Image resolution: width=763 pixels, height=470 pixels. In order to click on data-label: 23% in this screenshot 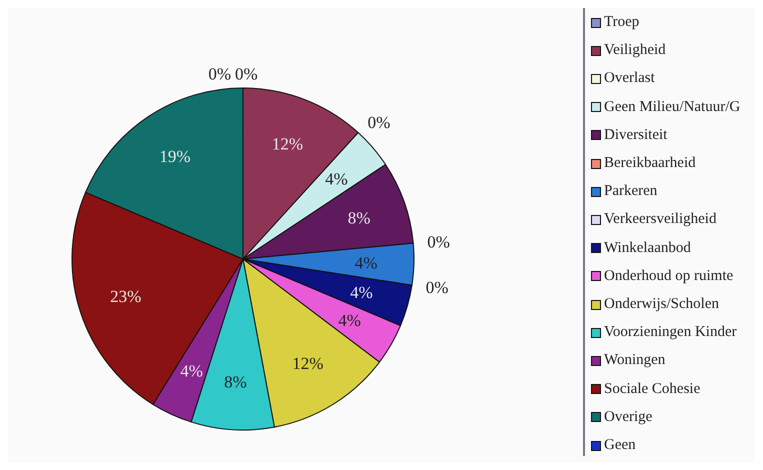, I will do `click(126, 296)`.